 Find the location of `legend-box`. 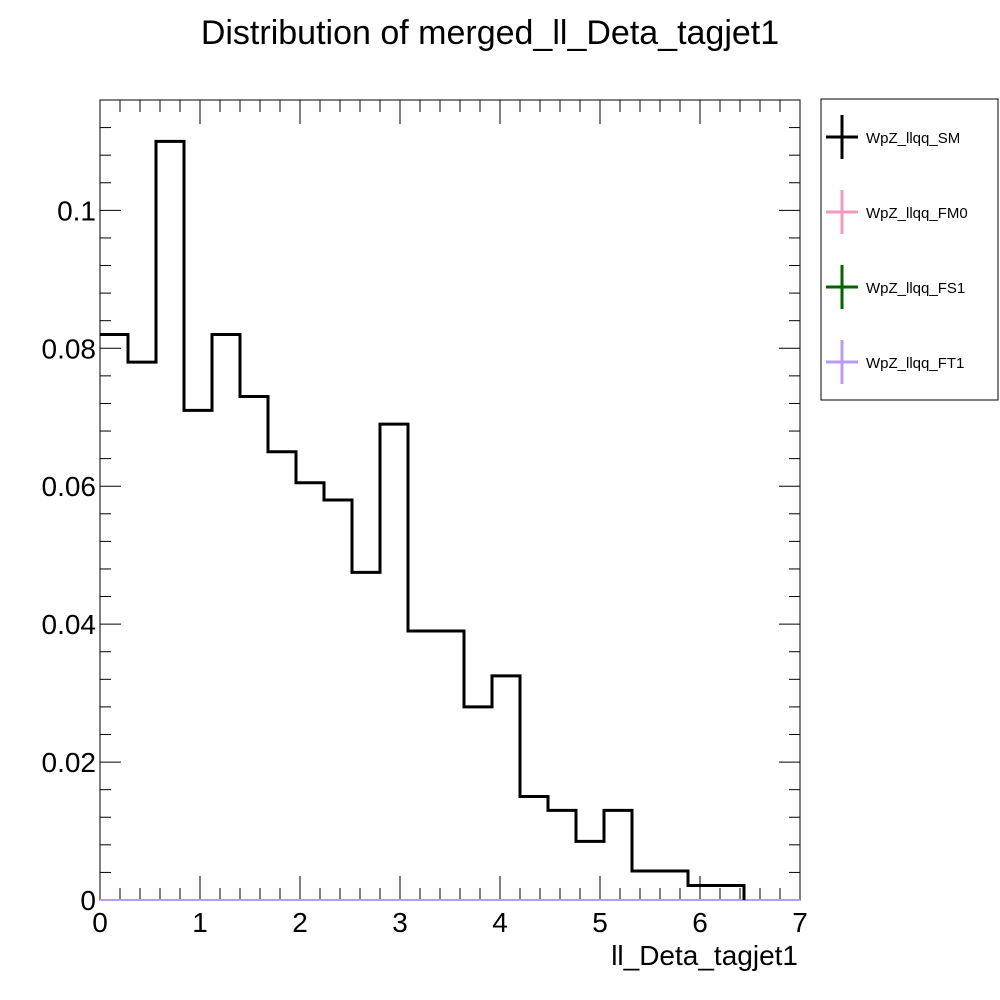

legend-box is located at coordinates (909, 249).